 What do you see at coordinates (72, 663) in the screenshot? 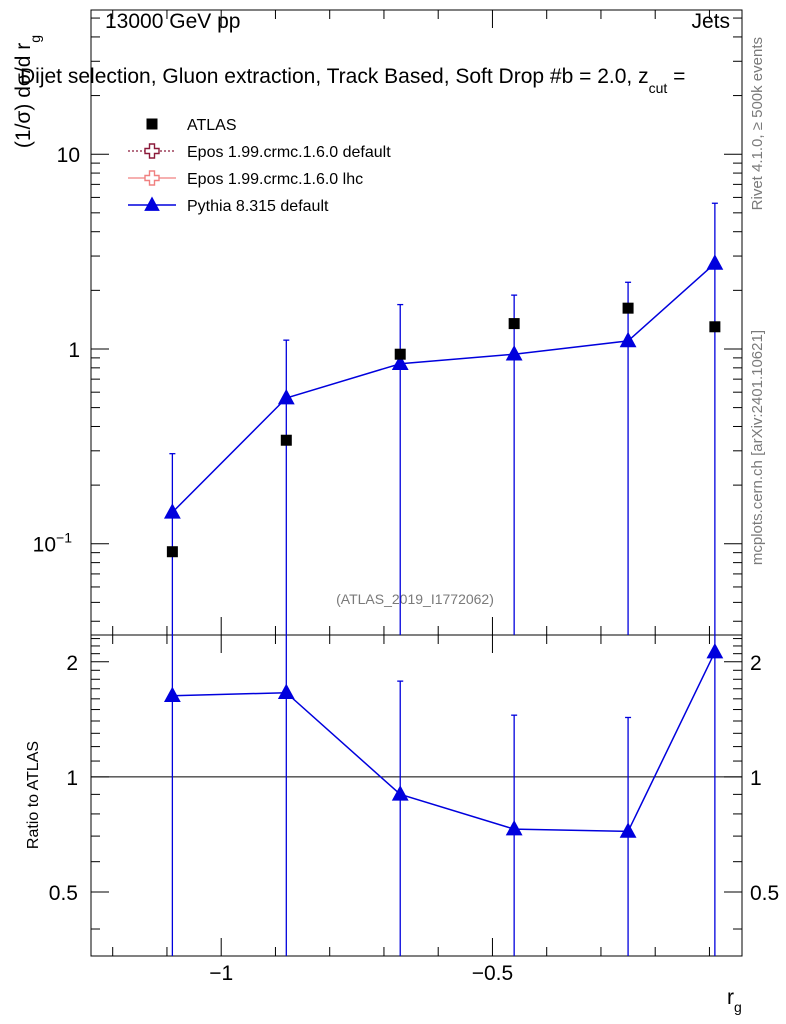
I see `ratio-tick-label-left: 2` at bounding box center [72, 663].